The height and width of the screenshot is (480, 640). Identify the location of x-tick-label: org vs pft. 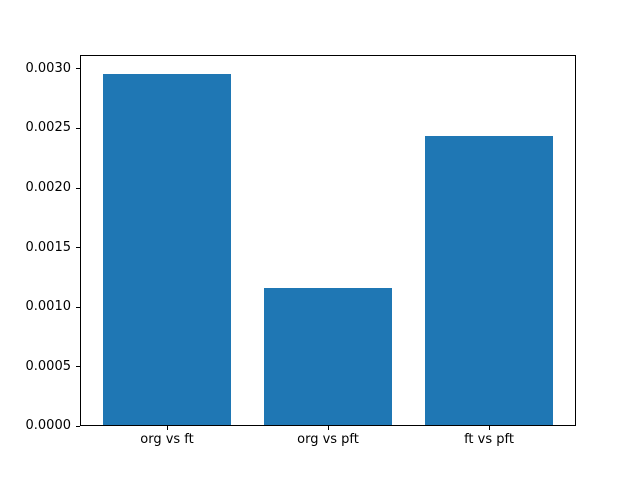
(328, 439).